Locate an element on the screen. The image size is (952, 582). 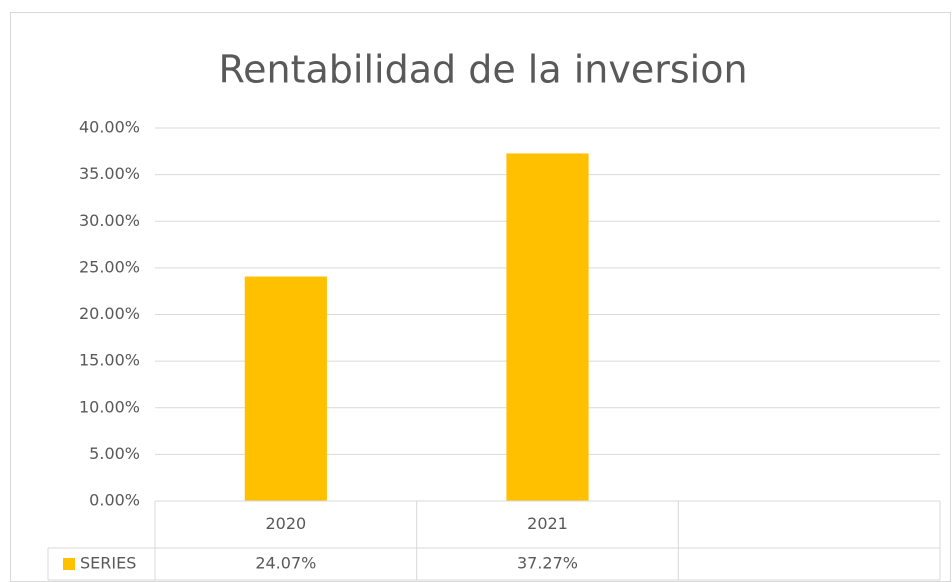
y-tick-label: 5.00% is located at coordinates (114, 453).